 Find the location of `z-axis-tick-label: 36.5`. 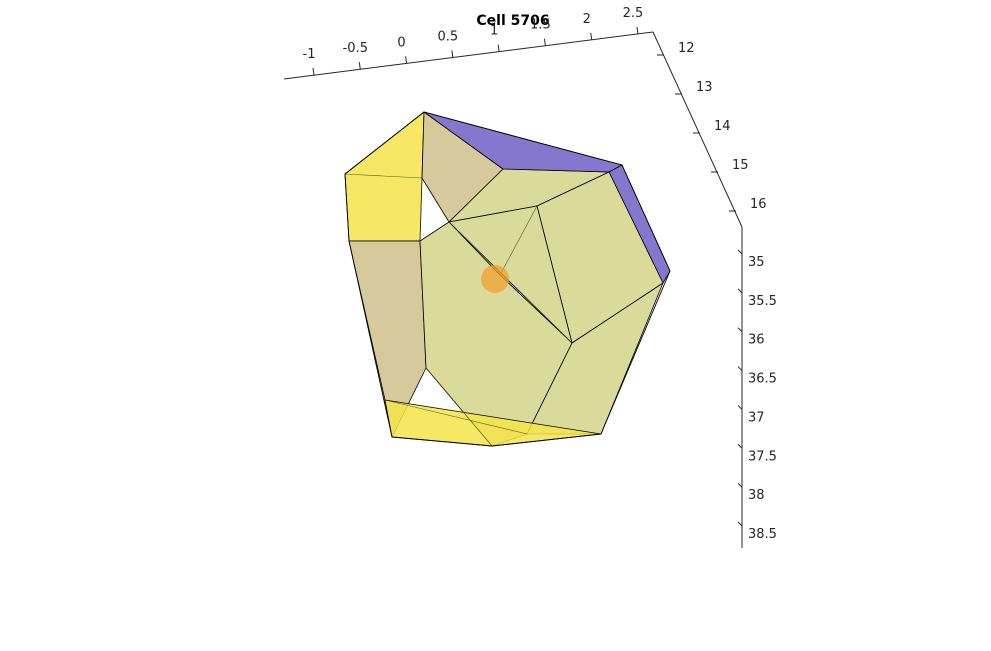

z-axis-tick-label: 36.5 is located at coordinates (762, 379).